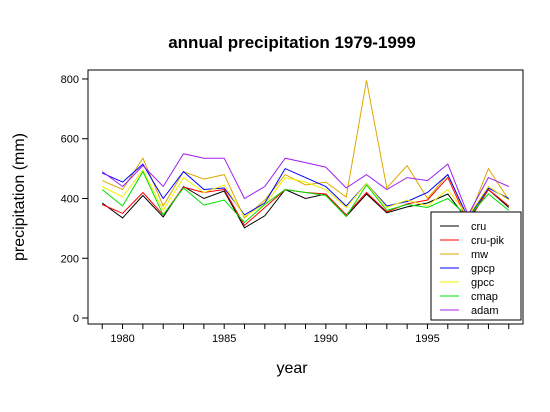 Image resolution: width=550 pixels, height=412 pixels. What do you see at coordinates (485, 311) in the screenshot?
I see `legend-label-adam: adam` at bounding box center [485, 311].